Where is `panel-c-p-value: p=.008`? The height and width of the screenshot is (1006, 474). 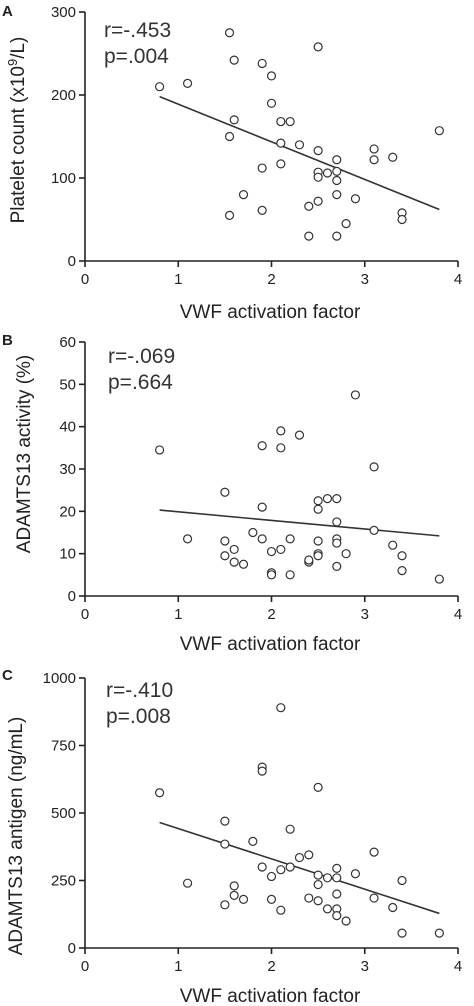 panel-c-p-value: p=.008 is located at coordinates (138, 716).